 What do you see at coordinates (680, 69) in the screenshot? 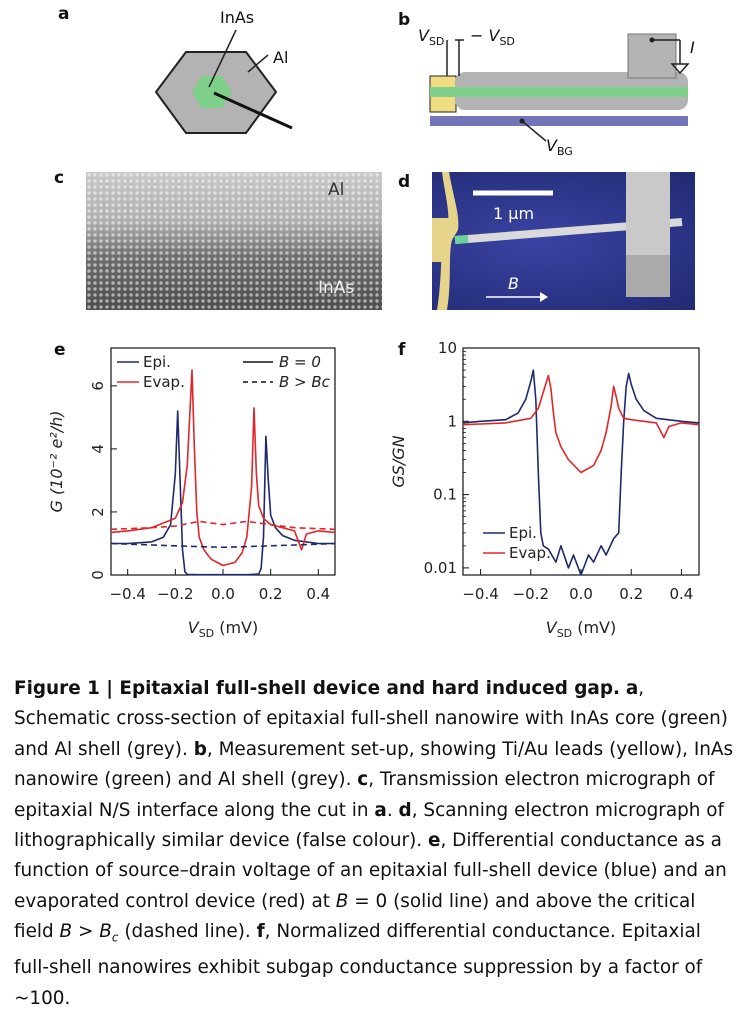
I see `ground-symbol` at bounding box center [680, 69].